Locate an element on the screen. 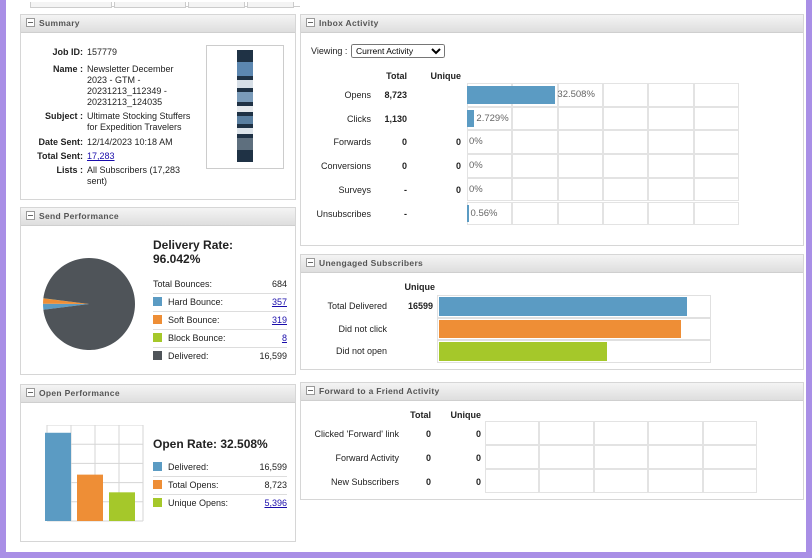 The image size is (812, 558). activity-label: Surveys is located at coordinates (354, 189).